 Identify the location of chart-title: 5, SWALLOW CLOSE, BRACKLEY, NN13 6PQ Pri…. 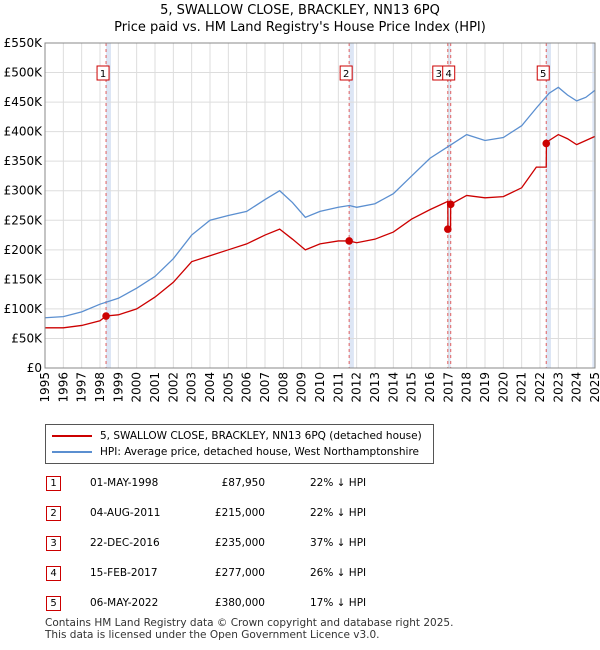
(300, 19).